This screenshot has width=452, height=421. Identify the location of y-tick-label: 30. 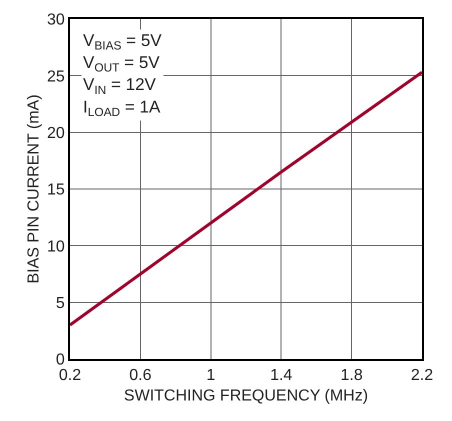
(56, 20).